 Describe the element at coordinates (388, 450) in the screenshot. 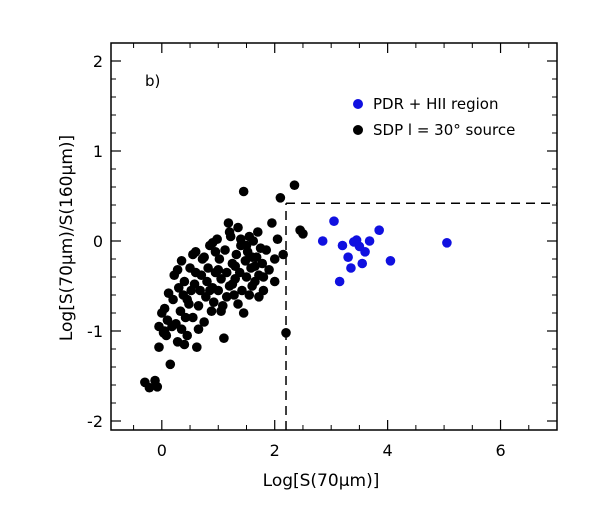

I see `x-tick-label: 4` at that location.